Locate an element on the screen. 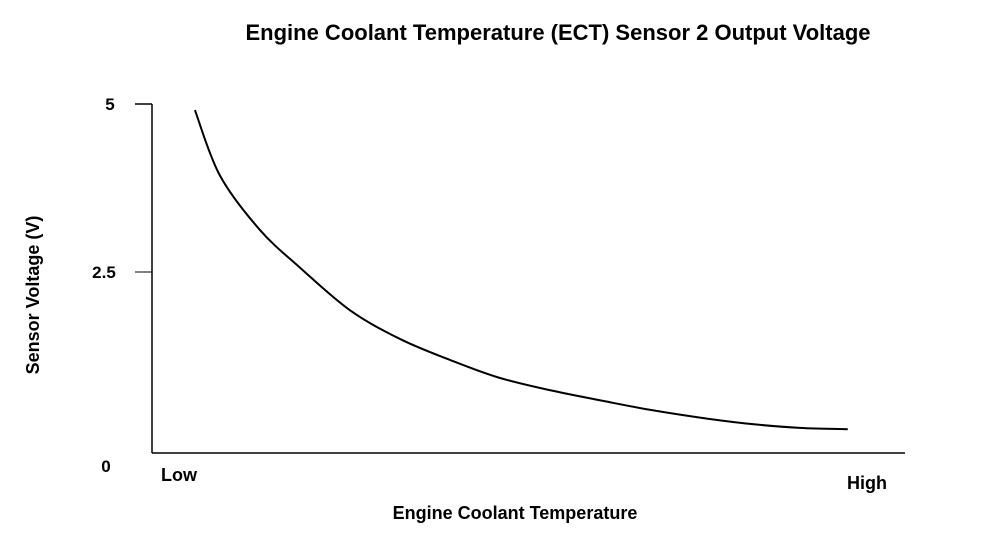 Image resolution: width=992 pixels, height=547 pixels. y-tick-label-0: 0 is located at coordinates (105, 466).